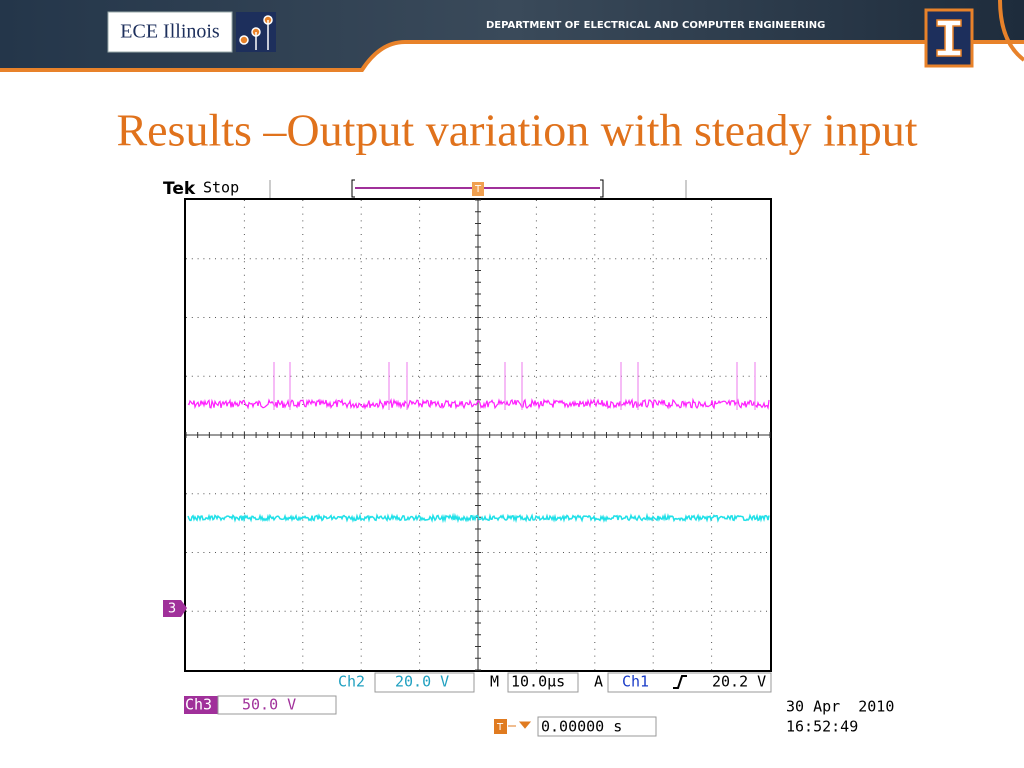 The height and width of the screenshot is (768, 1024). I want to click on ch2-scale: 20.0 V, so click(422, 682).